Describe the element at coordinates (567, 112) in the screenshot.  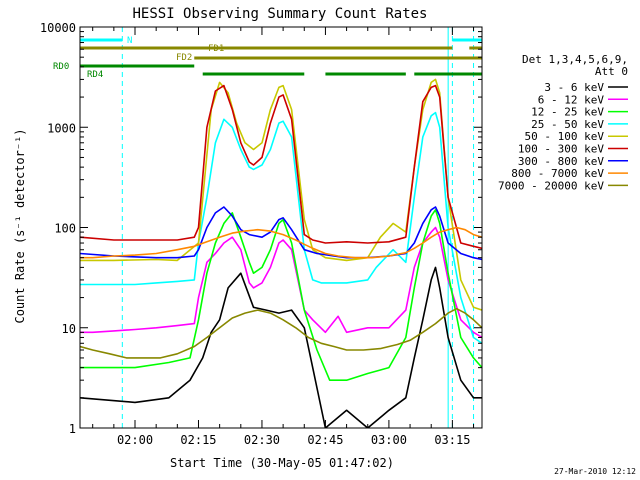
I see `legend-label: 12 - 25 keV` at that location.